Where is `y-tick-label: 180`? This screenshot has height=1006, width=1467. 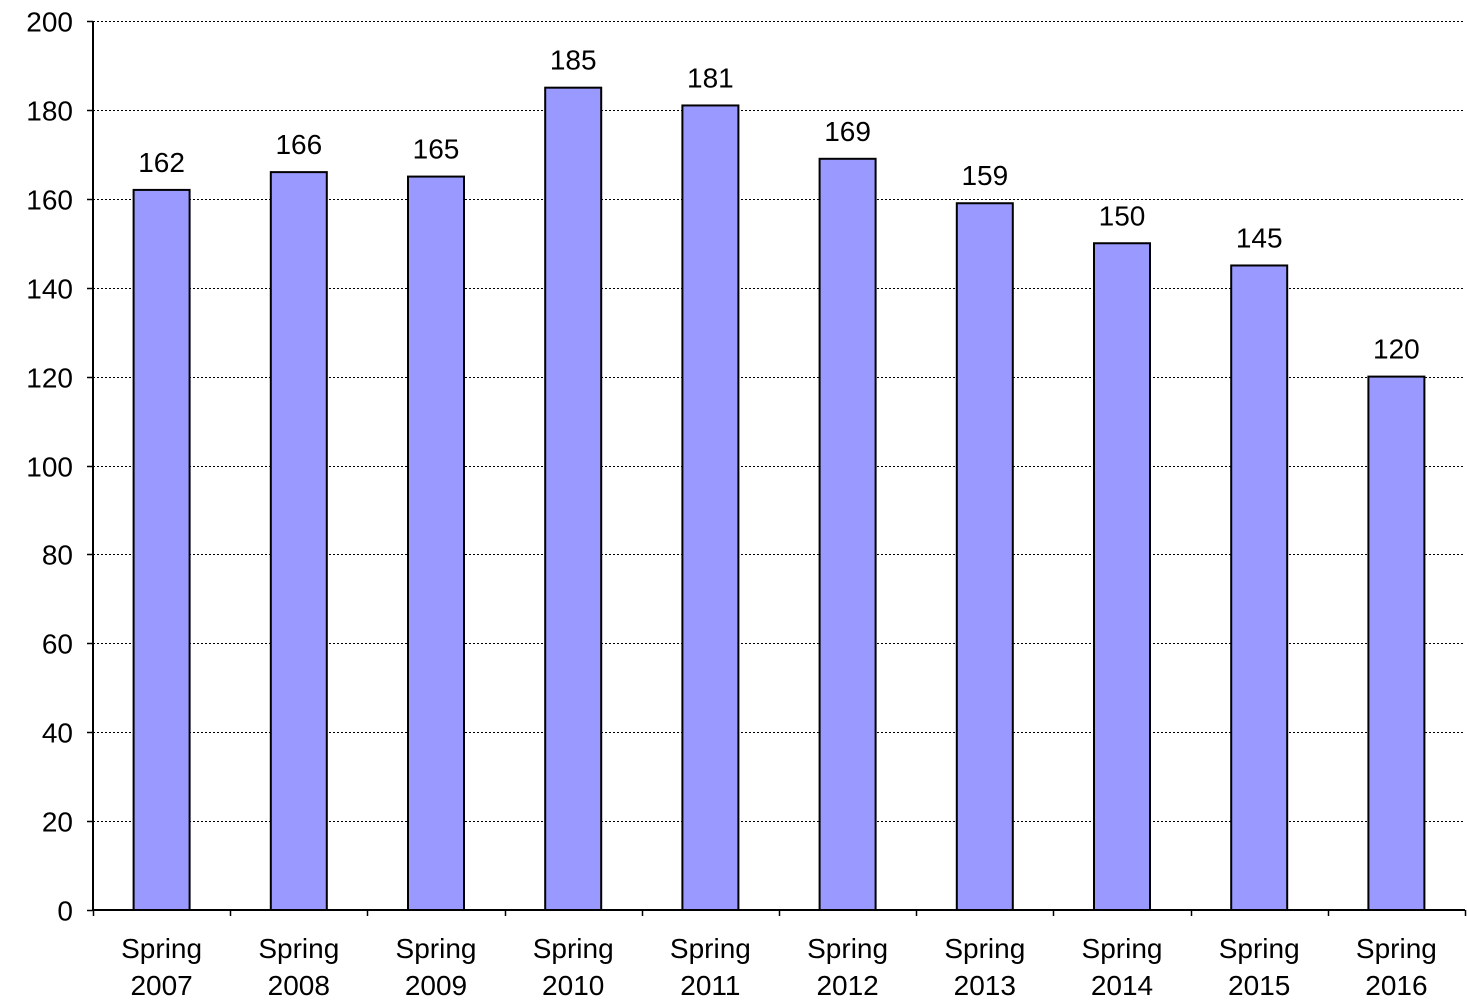
y-tick-label: 180 is located at coordinates (49, 111).